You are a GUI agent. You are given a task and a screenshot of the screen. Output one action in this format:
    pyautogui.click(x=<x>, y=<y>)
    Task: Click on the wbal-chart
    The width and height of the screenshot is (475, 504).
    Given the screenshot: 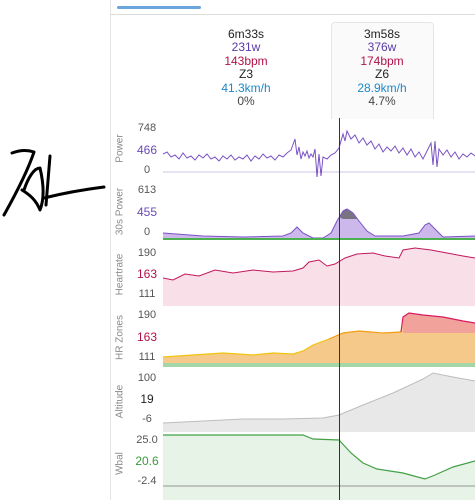 What is the action you would take?
    pyautogui.click(x=319, y=466)
    